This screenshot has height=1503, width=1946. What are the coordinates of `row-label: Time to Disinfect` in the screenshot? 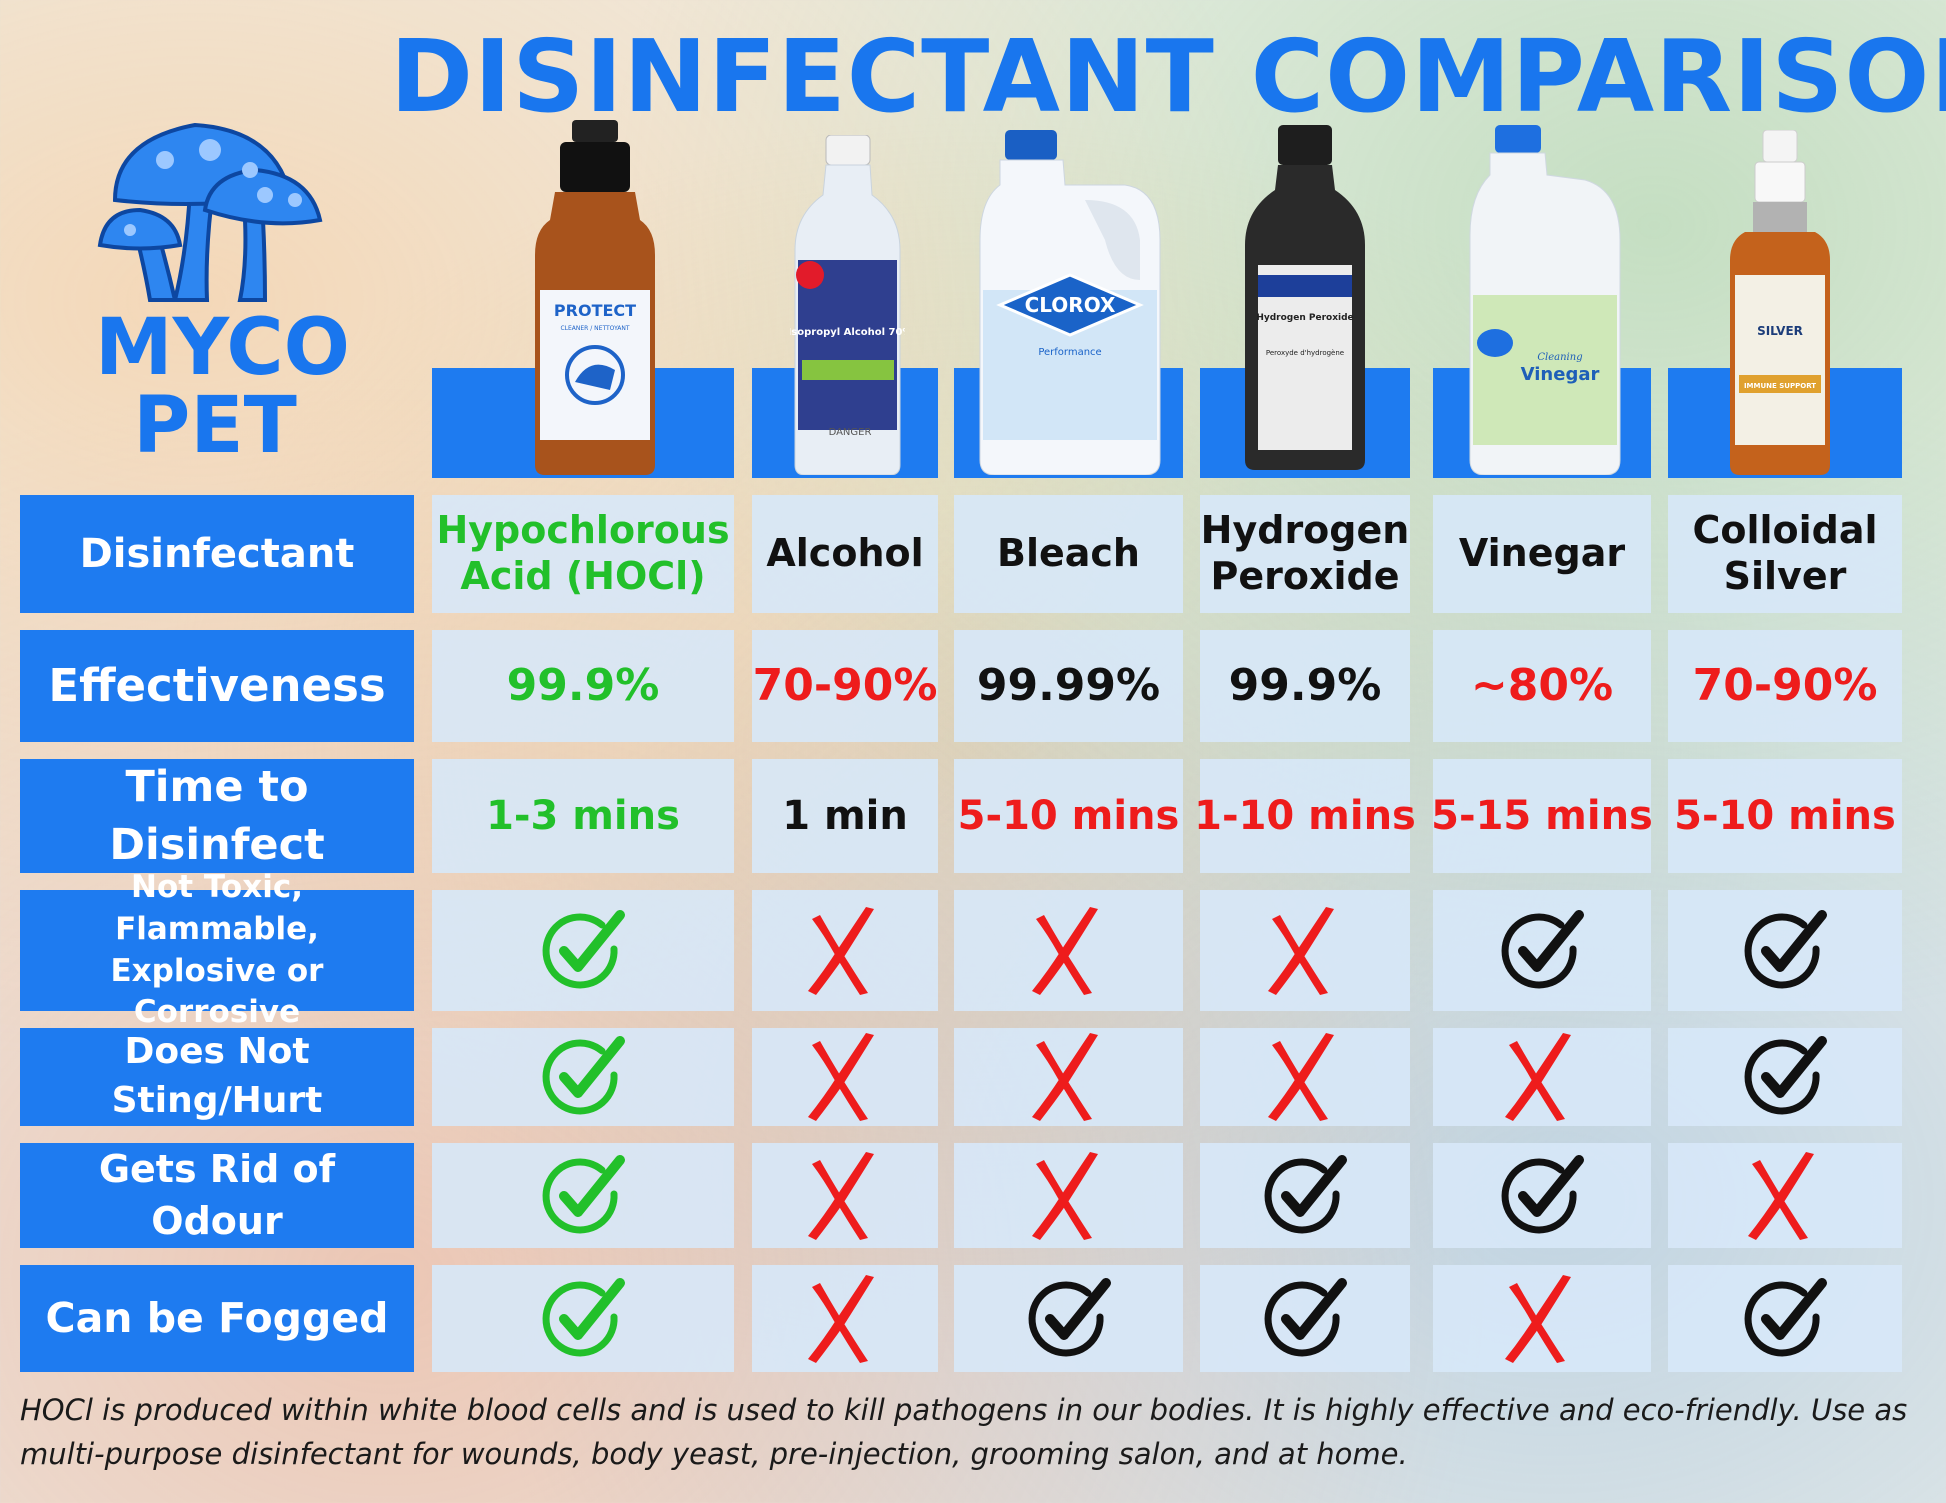 It's located at (217, 816).